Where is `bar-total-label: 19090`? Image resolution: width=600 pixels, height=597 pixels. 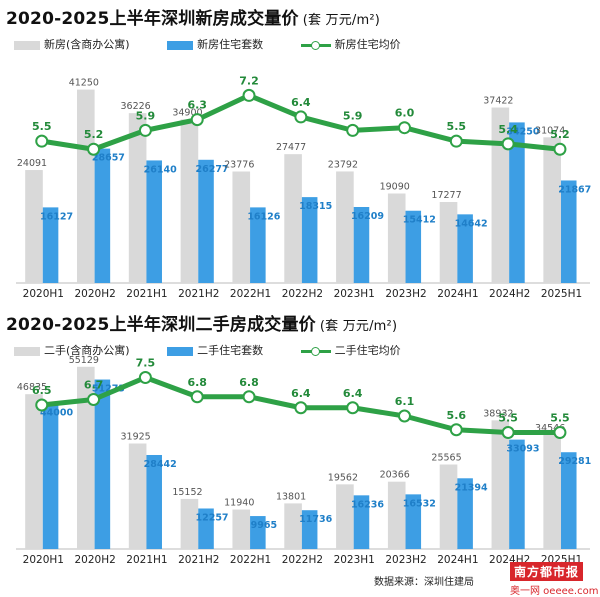 bar-total-label: 19090 is located at coordinates (395, 186).